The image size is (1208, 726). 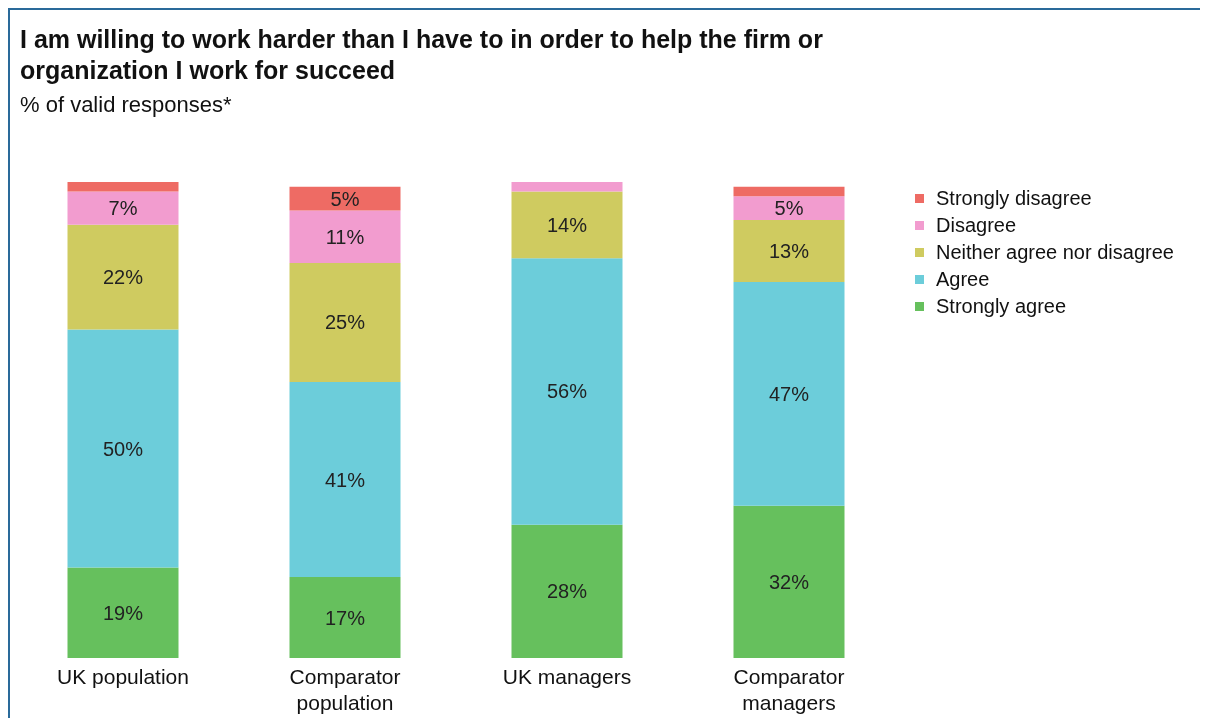 I want to click on data-label: 32%, so click(x=789, y=581).